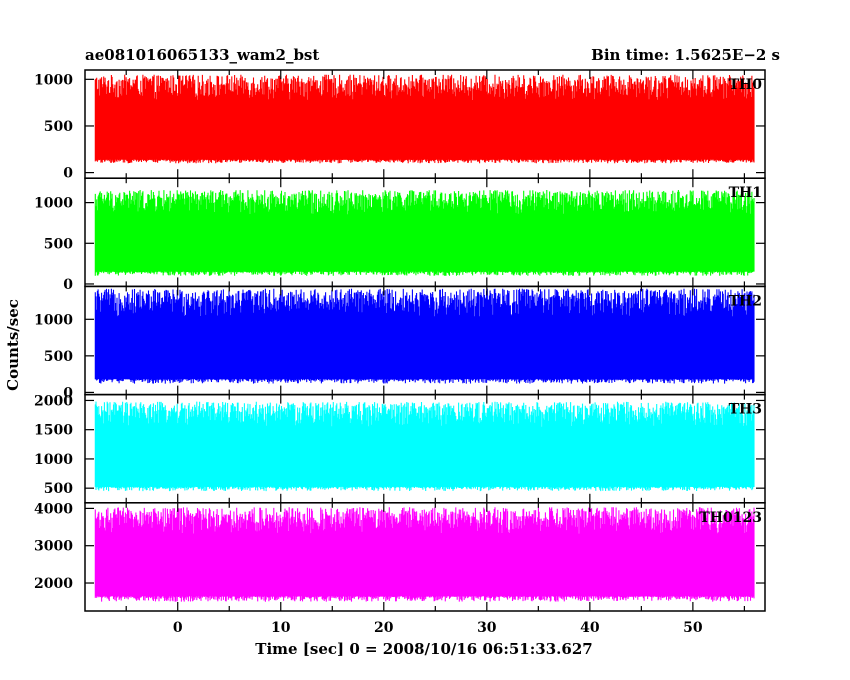 The width and height of the screenshot is (850, 680). I want to click on panel-th3: 500 1000 1500 2000 TH3, so click(400, 448).